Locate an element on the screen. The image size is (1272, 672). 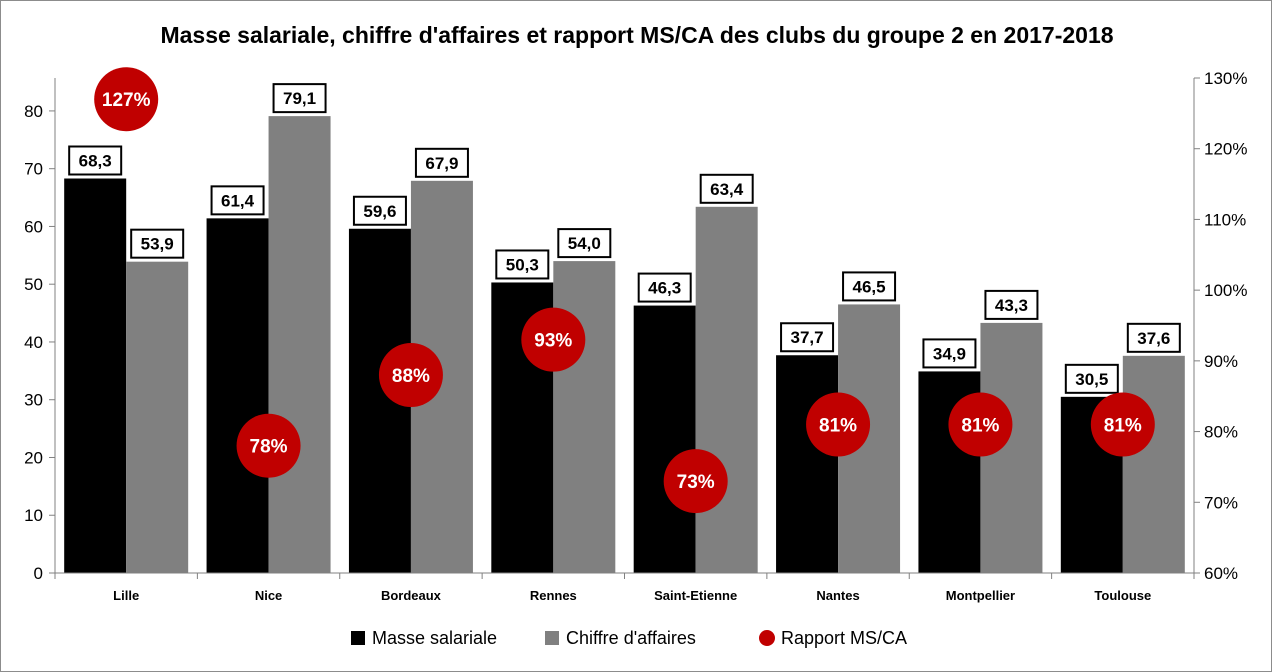
x-tick-label-nantes: Nantes is located at coordinates (837, 595).